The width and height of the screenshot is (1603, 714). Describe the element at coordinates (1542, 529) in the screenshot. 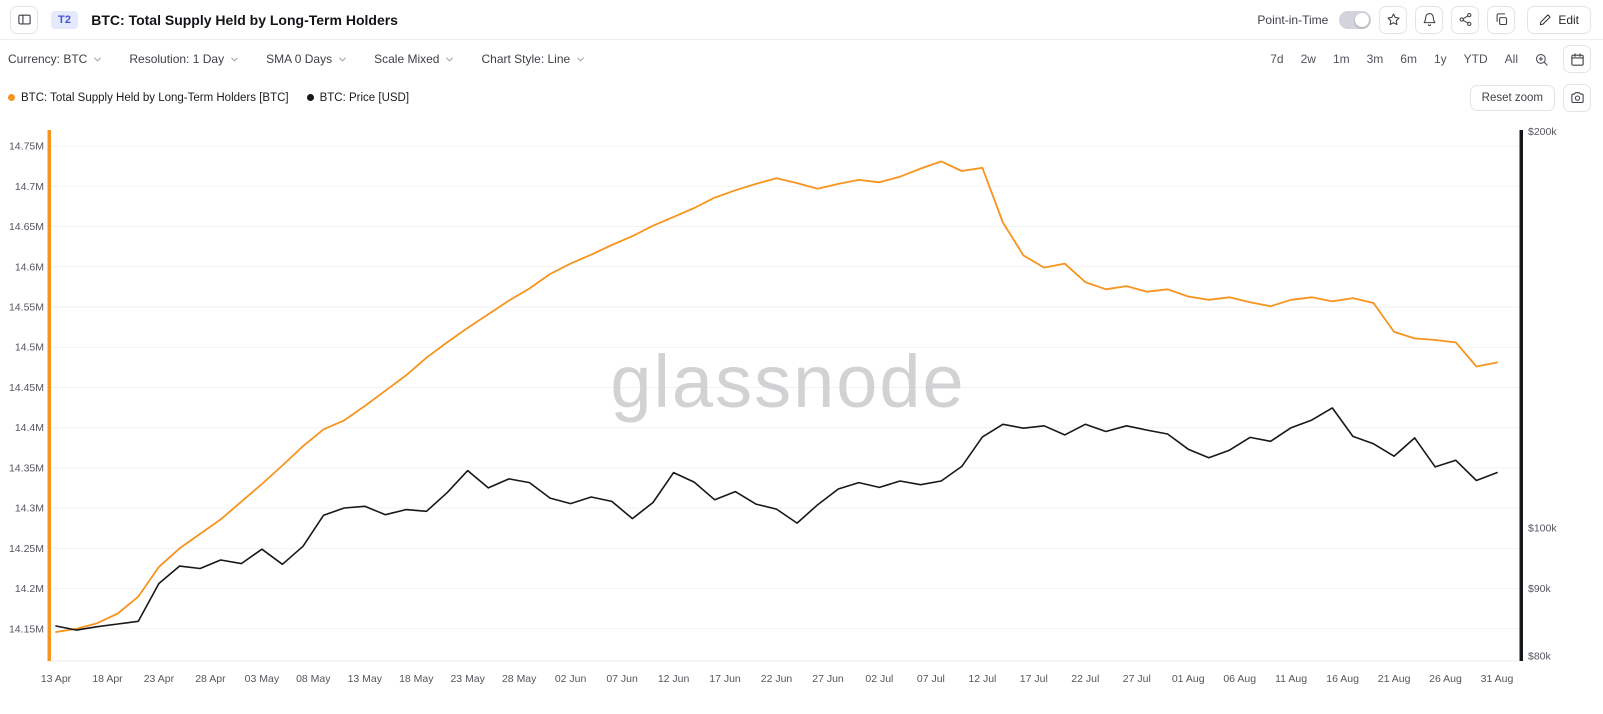

I see `right-axis-label: $100k` at that location.